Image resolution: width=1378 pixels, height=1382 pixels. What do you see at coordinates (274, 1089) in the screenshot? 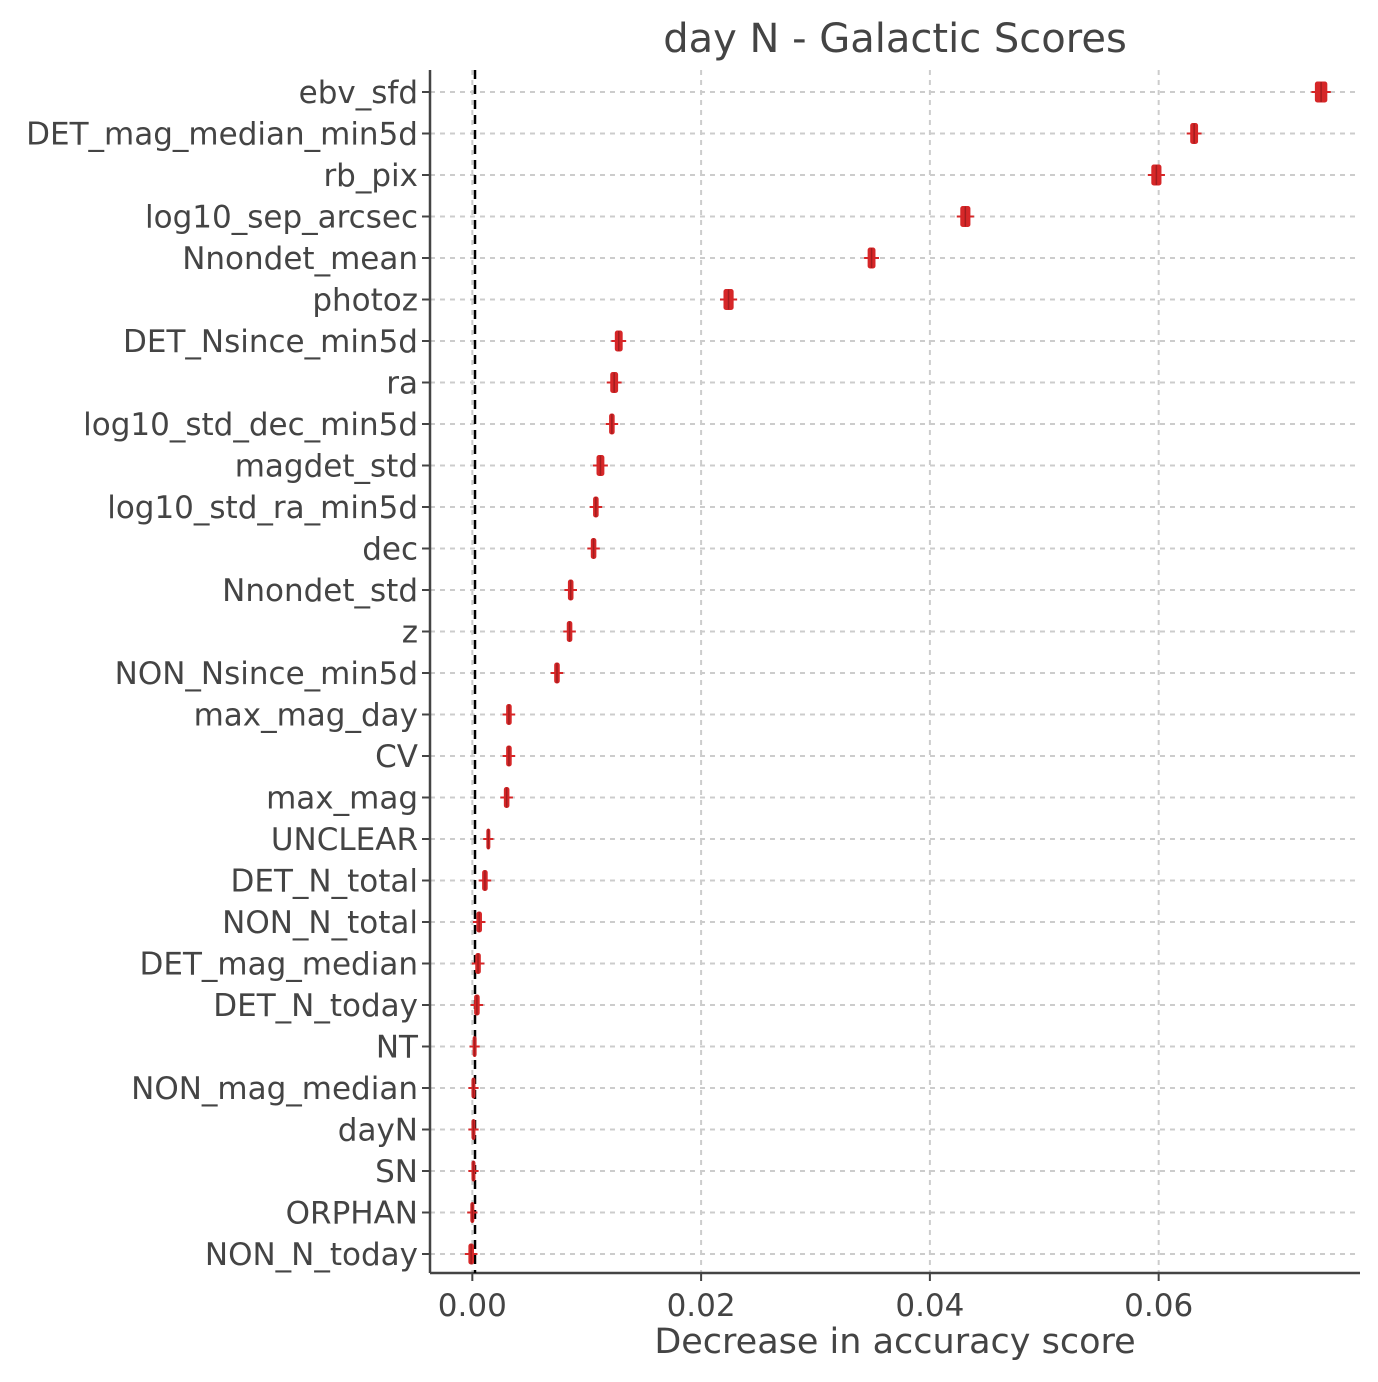
I see `y-tick-label: NON_mag_median` at bounding box center [274, 1089].